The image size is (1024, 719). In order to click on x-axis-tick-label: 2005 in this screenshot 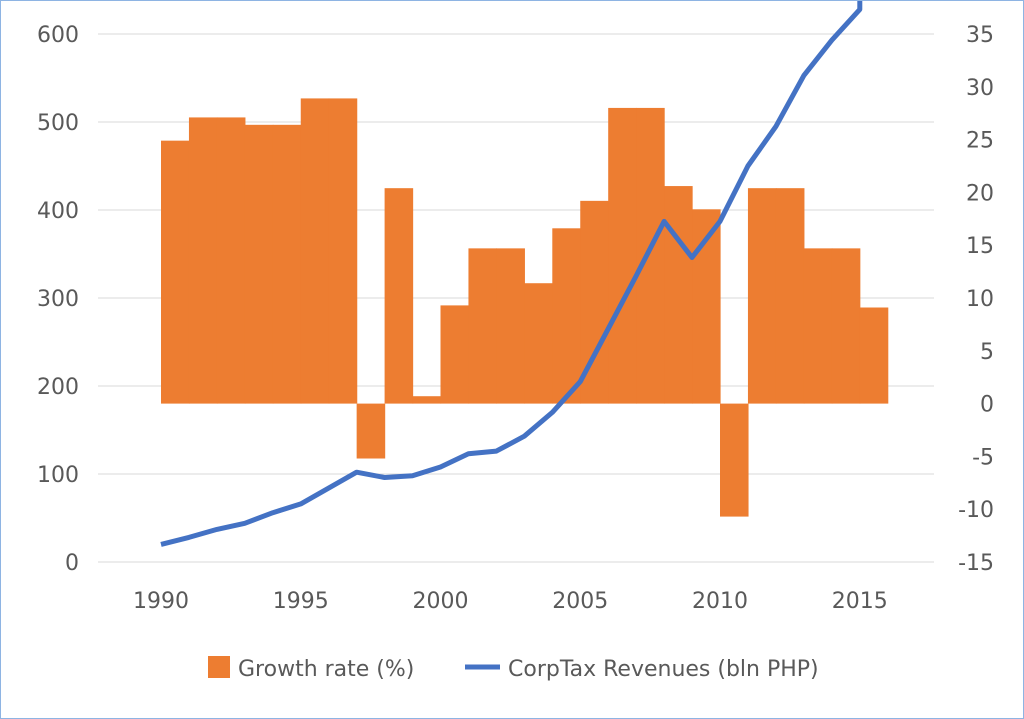, I will do `click(580, 601)`.